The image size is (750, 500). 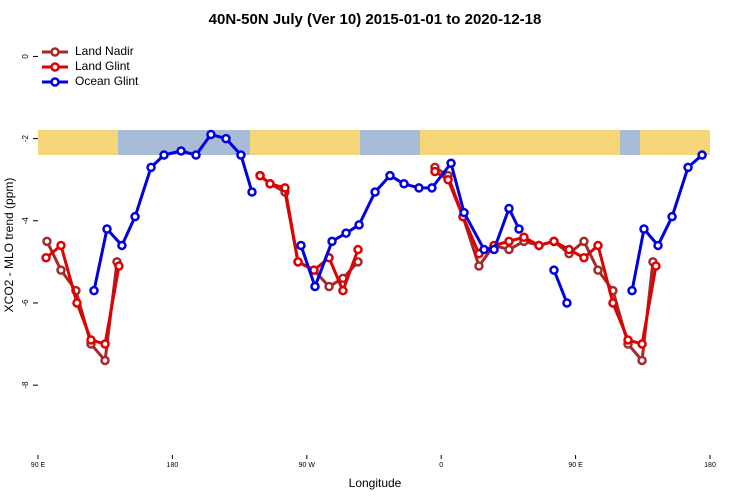 What do you see at coordinates (374, 142) in the screenshot?
I see `map-strip` at bounding box center [374, 142].